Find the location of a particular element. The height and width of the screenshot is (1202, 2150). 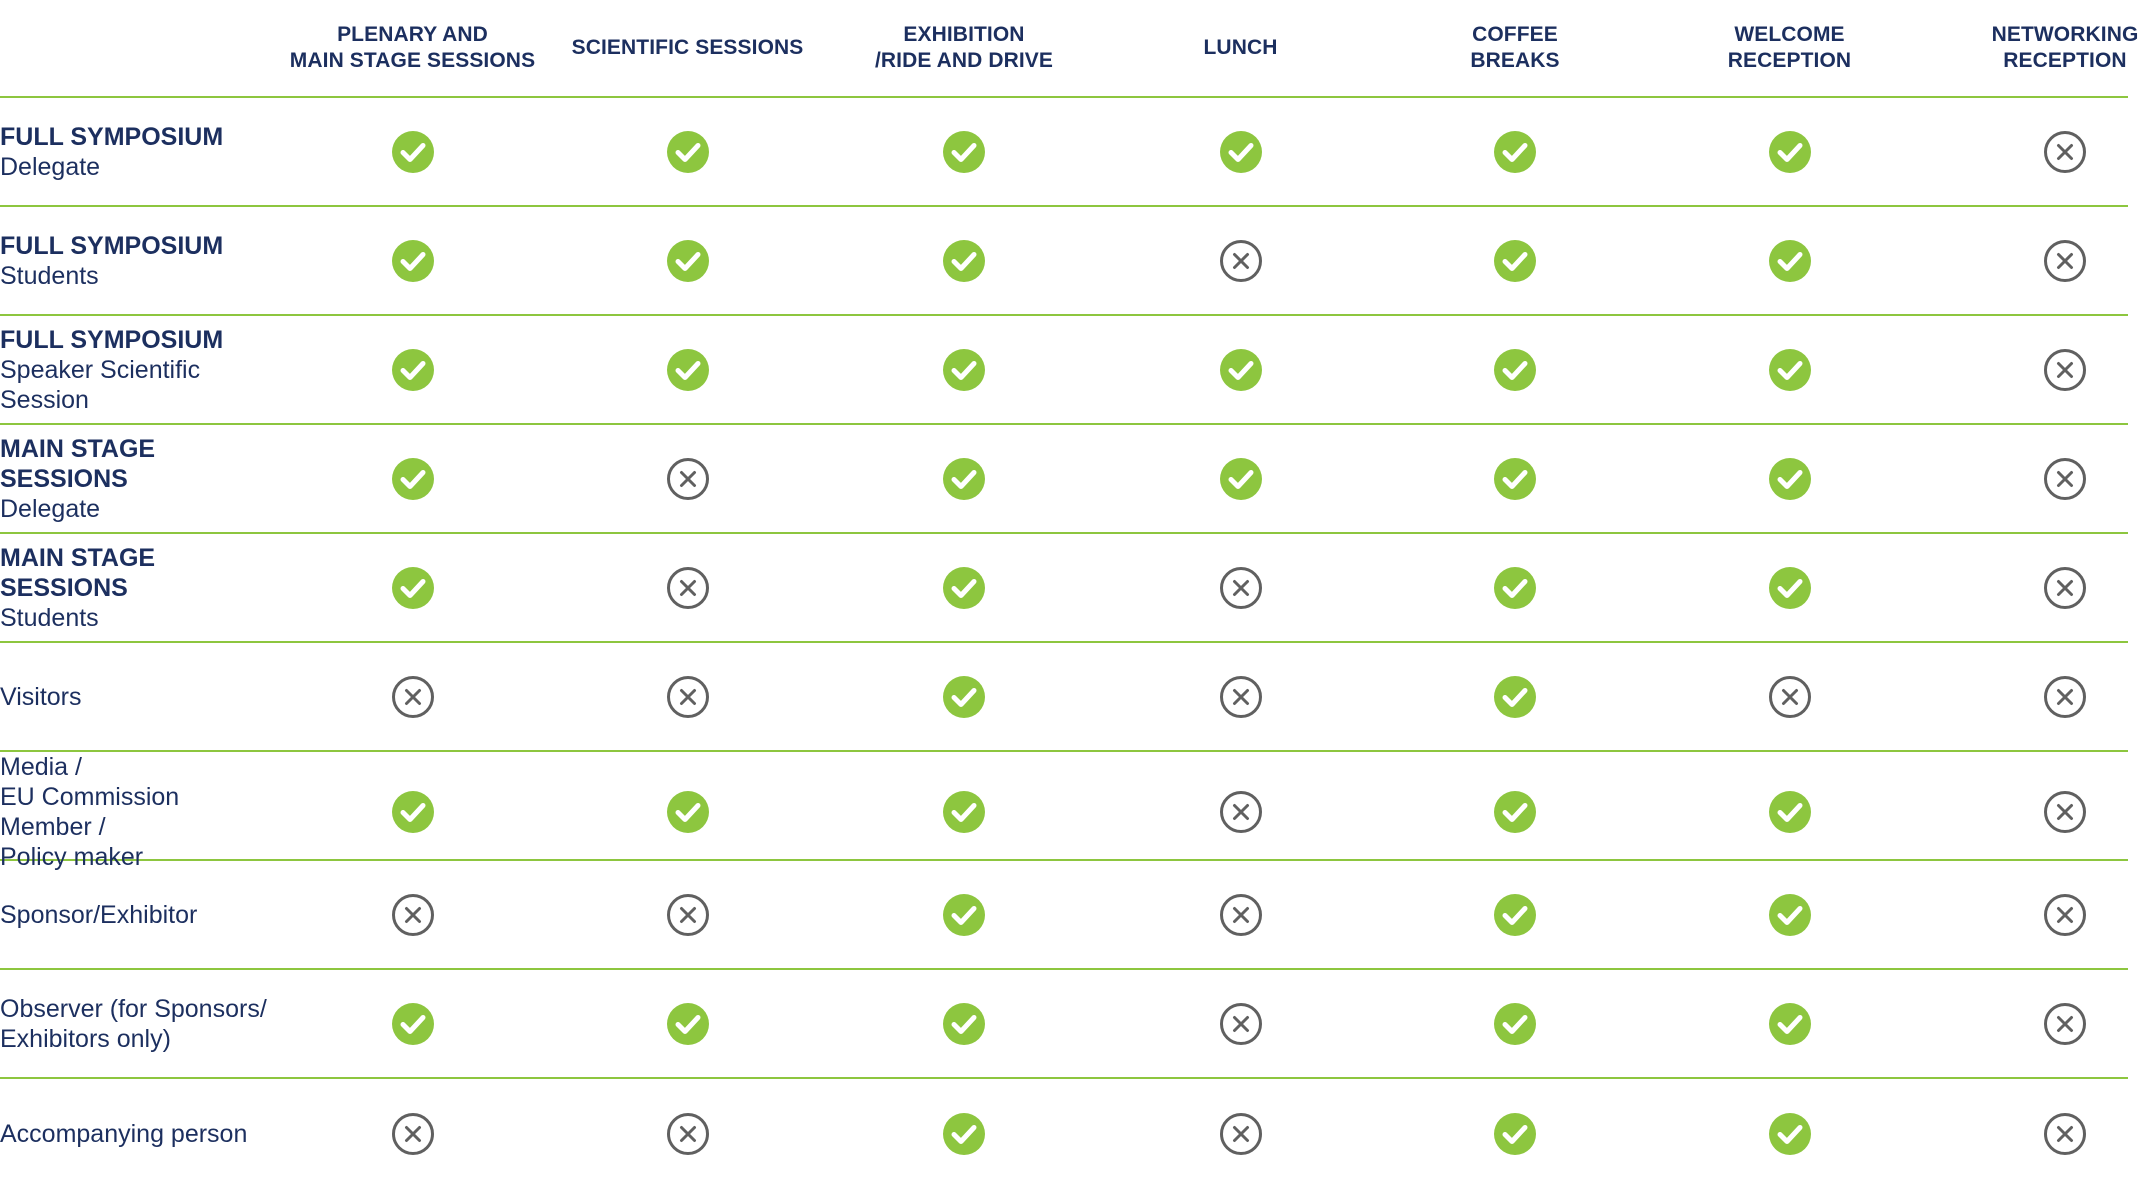

table-row: FULL SYMPOSIUM Speaker Scientific Session is located at coordinates (1064, 370).